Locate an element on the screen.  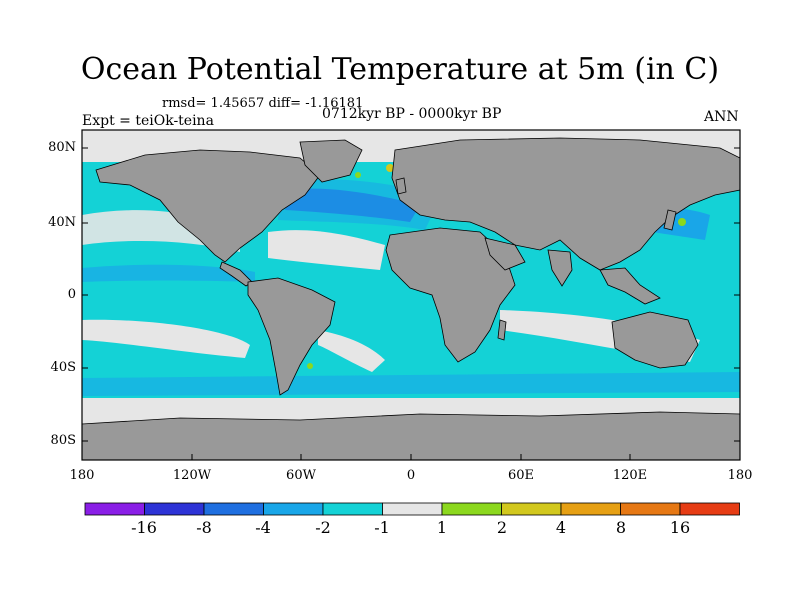
central-america-land is located at coordinates (236, 274).